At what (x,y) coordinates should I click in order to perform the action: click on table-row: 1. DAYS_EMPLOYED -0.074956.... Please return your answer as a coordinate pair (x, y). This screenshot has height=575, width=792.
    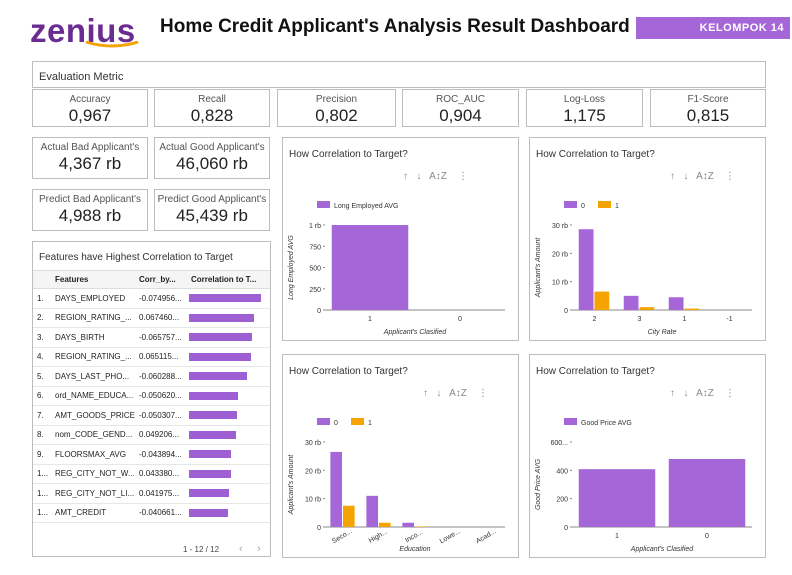
    Looking at the image, I should click on (151, 298).